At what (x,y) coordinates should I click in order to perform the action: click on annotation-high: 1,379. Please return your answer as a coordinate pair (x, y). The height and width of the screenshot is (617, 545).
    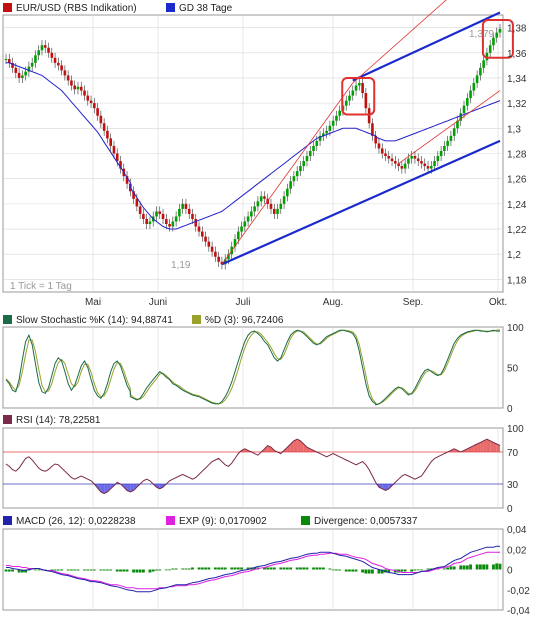
    Looking at the image, I should click on (481, 34).